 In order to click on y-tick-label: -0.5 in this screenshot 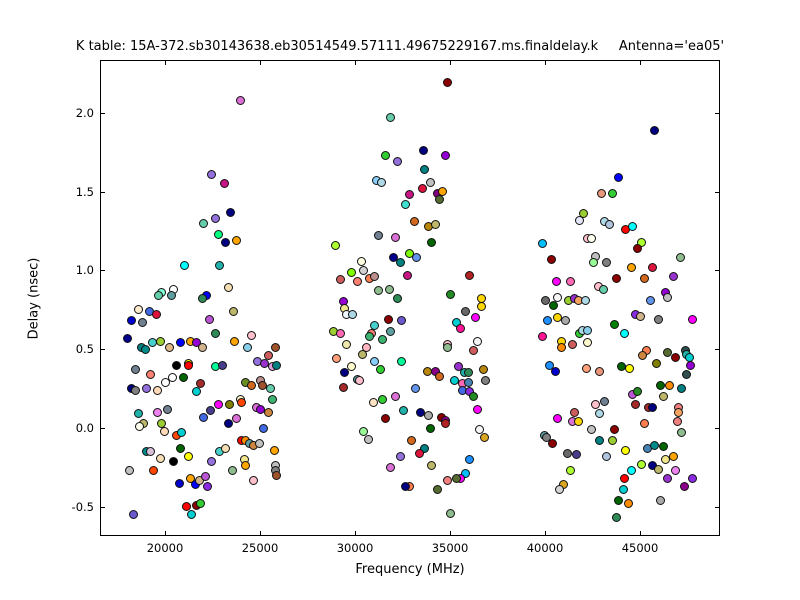, I will do `click(82, 506)`.